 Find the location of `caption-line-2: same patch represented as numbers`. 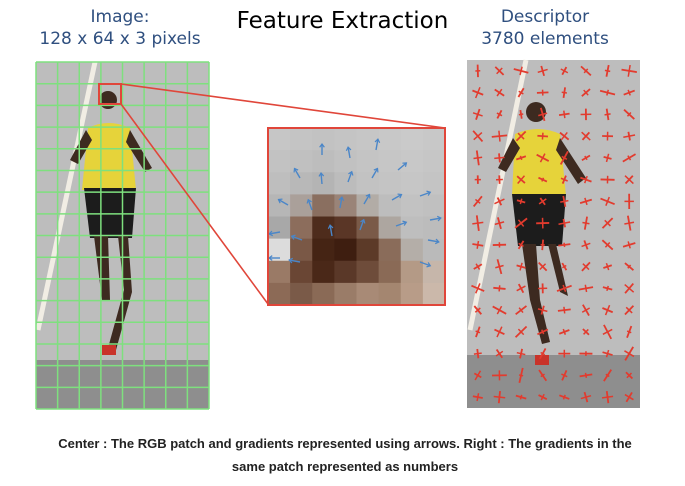

caption-line-2: same patch represented as numbers is located at coordinates (345, 466).